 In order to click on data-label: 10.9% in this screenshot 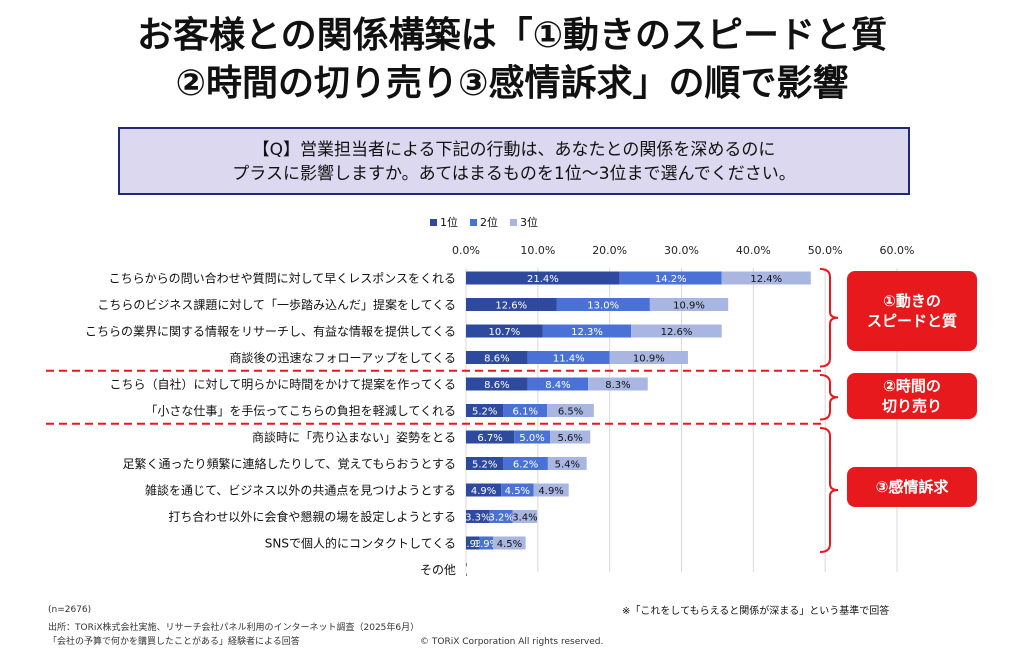, I will do `click(689, 306)`.